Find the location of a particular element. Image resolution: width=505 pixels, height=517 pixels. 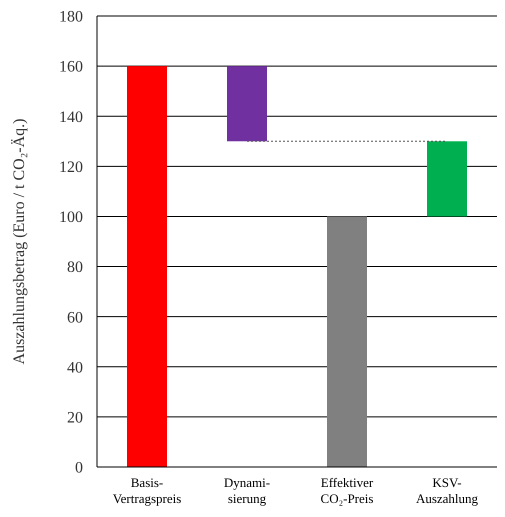

y-tick-label: 100 is located at coordinates (71, 217).